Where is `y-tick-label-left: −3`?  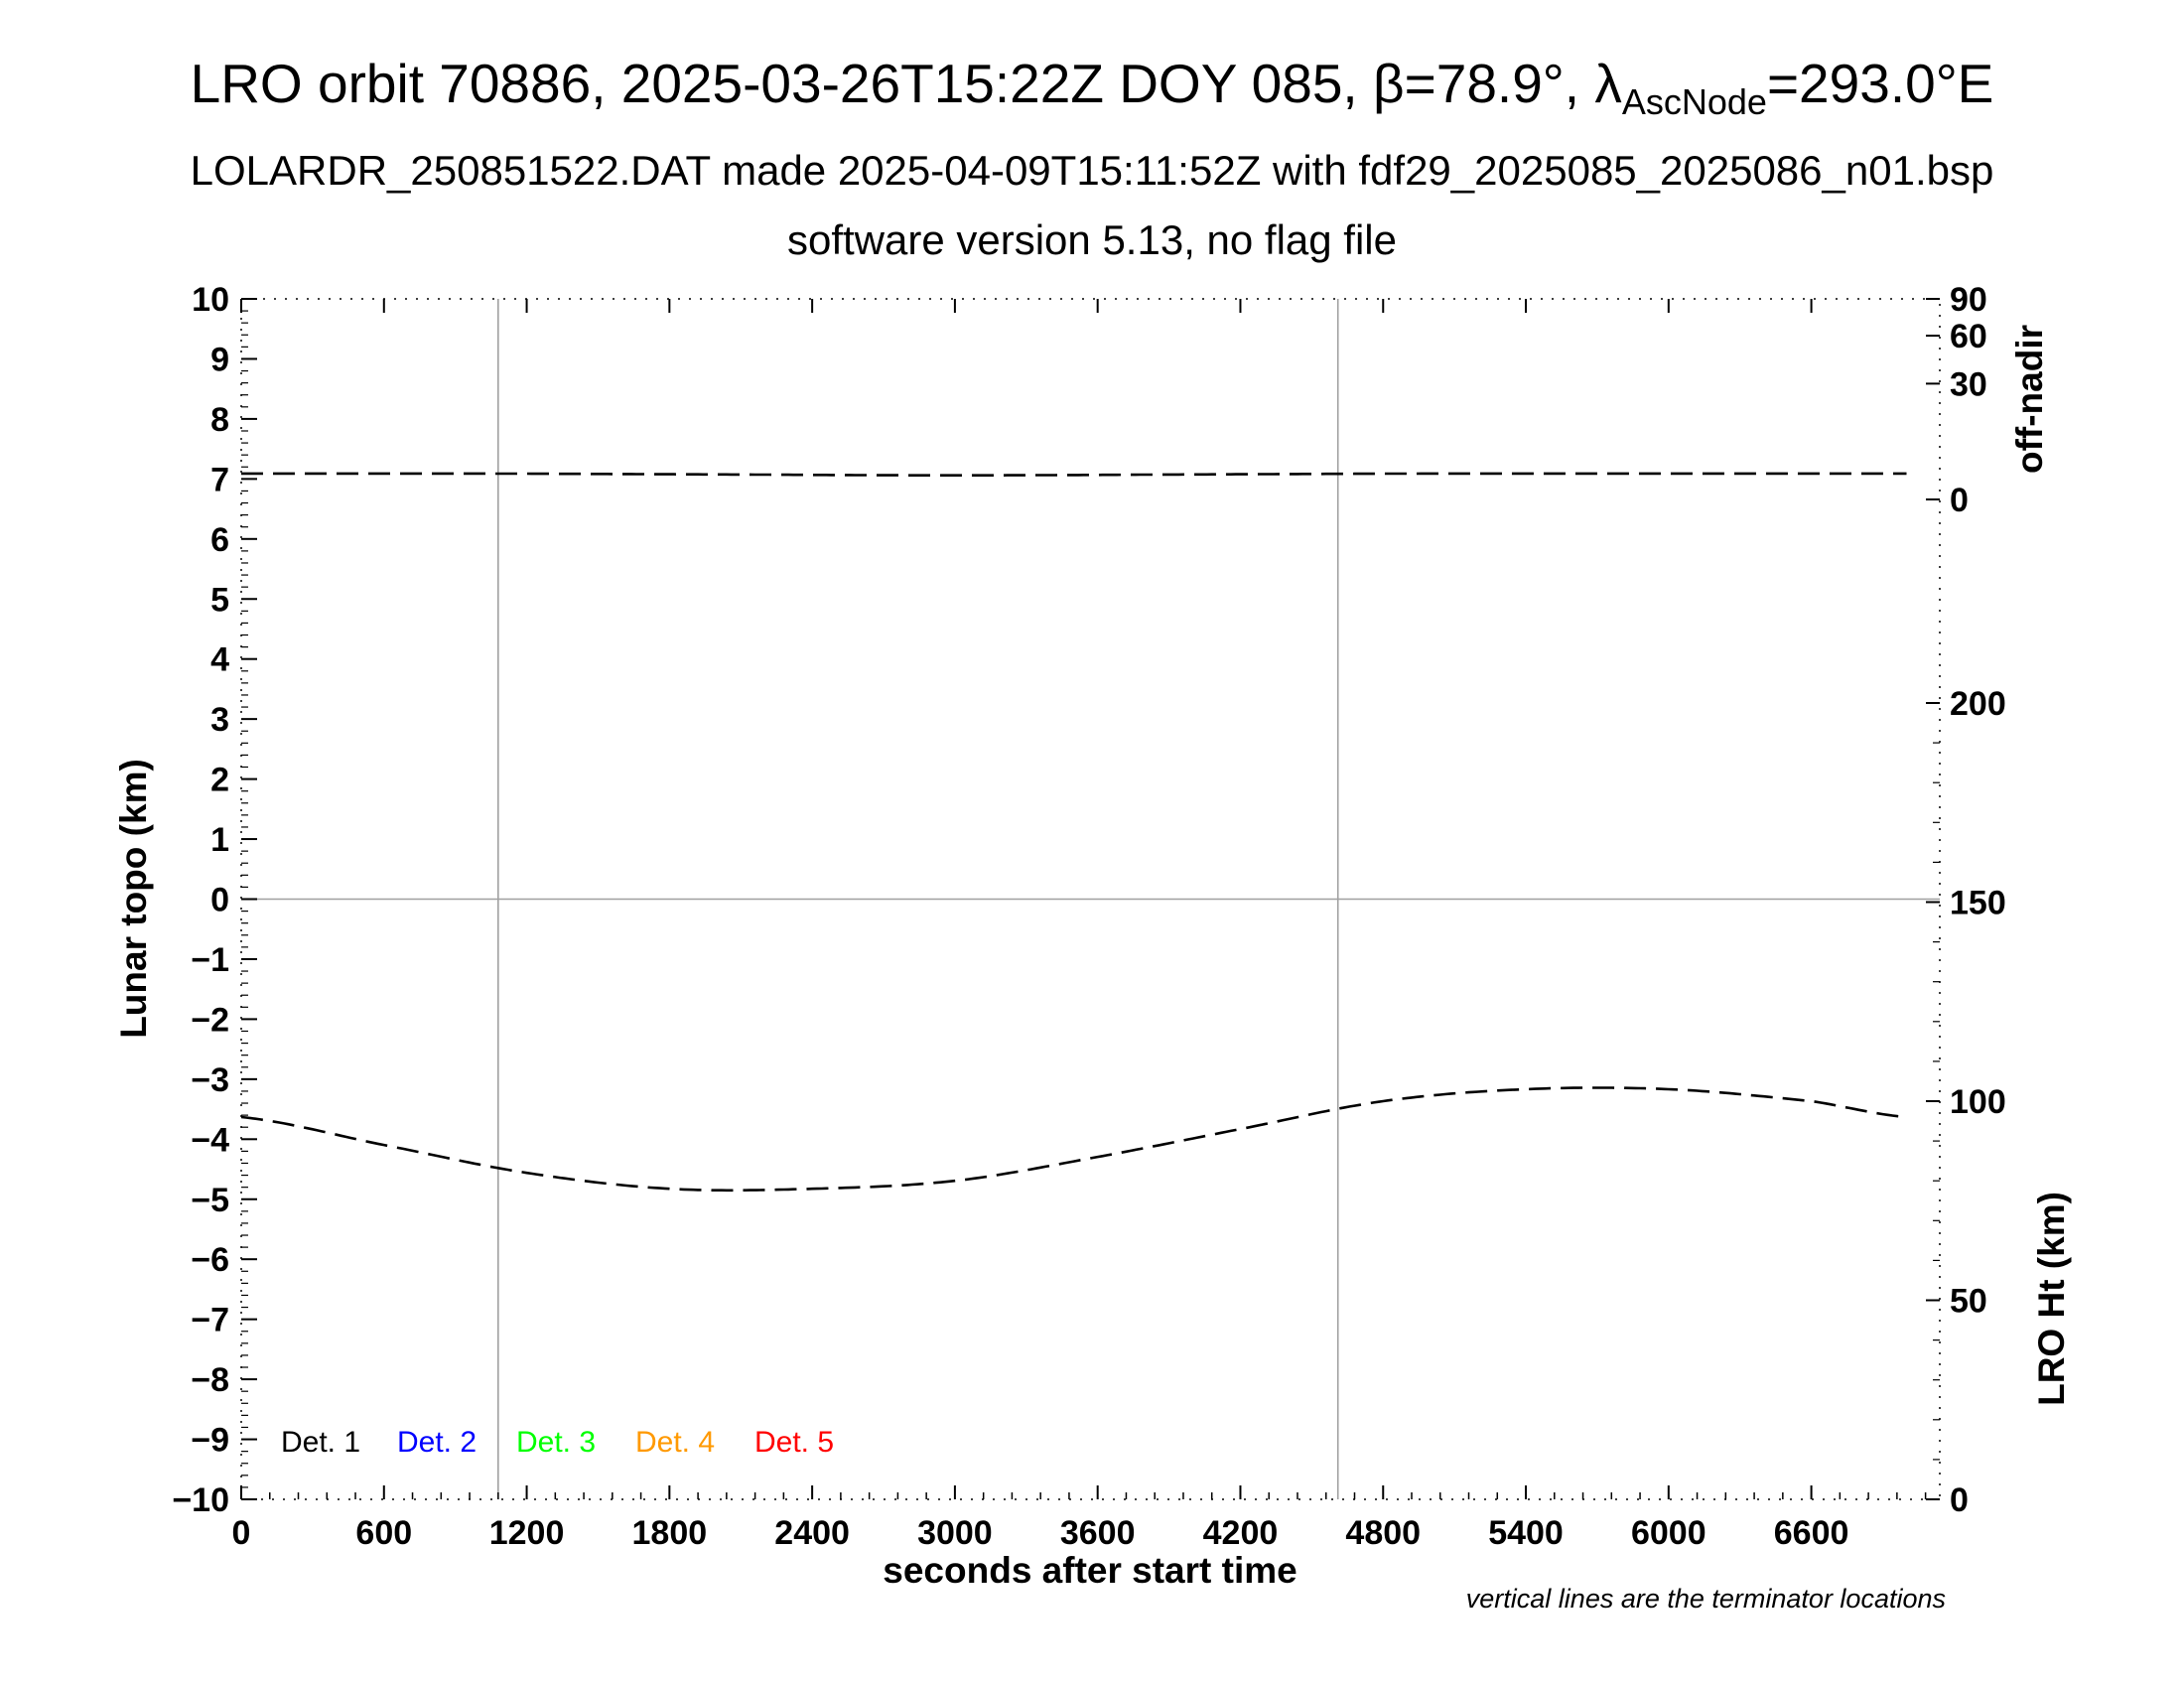 y-tick-label-left: −3 is located at coordinates (210, 1080).